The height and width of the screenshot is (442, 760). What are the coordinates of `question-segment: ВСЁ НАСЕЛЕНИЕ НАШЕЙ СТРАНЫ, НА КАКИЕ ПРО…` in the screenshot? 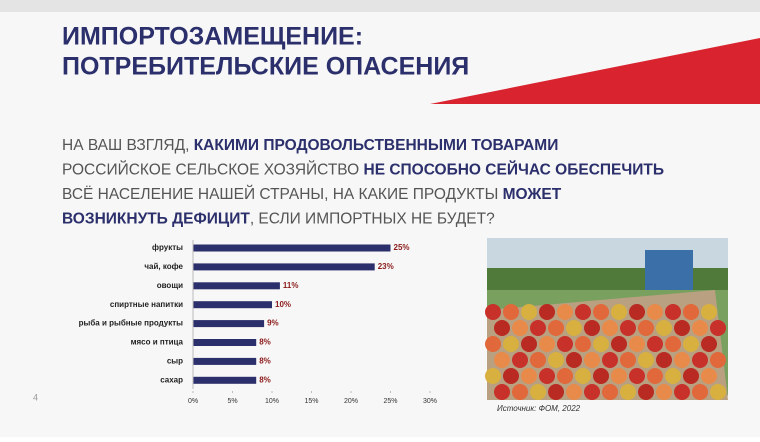 It's located at (282, 194).